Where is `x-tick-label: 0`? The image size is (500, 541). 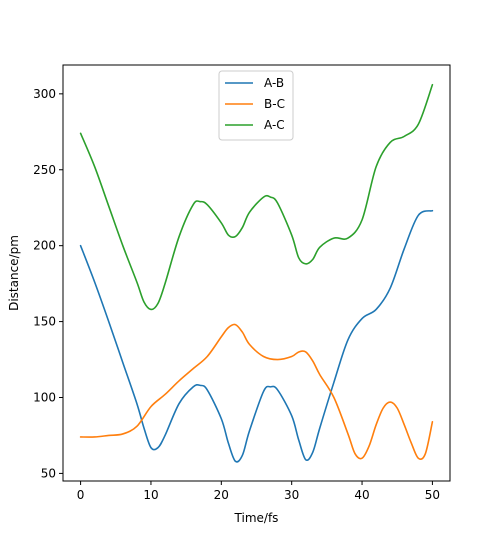
x-tick-label: 0 is located at coordinates (81, 495).